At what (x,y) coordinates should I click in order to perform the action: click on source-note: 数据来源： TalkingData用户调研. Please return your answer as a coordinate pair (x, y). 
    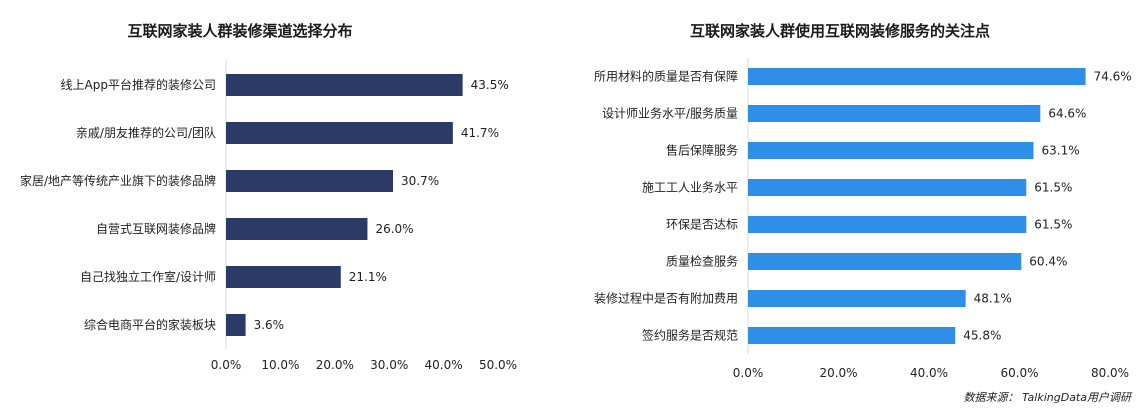
    Looking at the image, I should click on (1047, 397).